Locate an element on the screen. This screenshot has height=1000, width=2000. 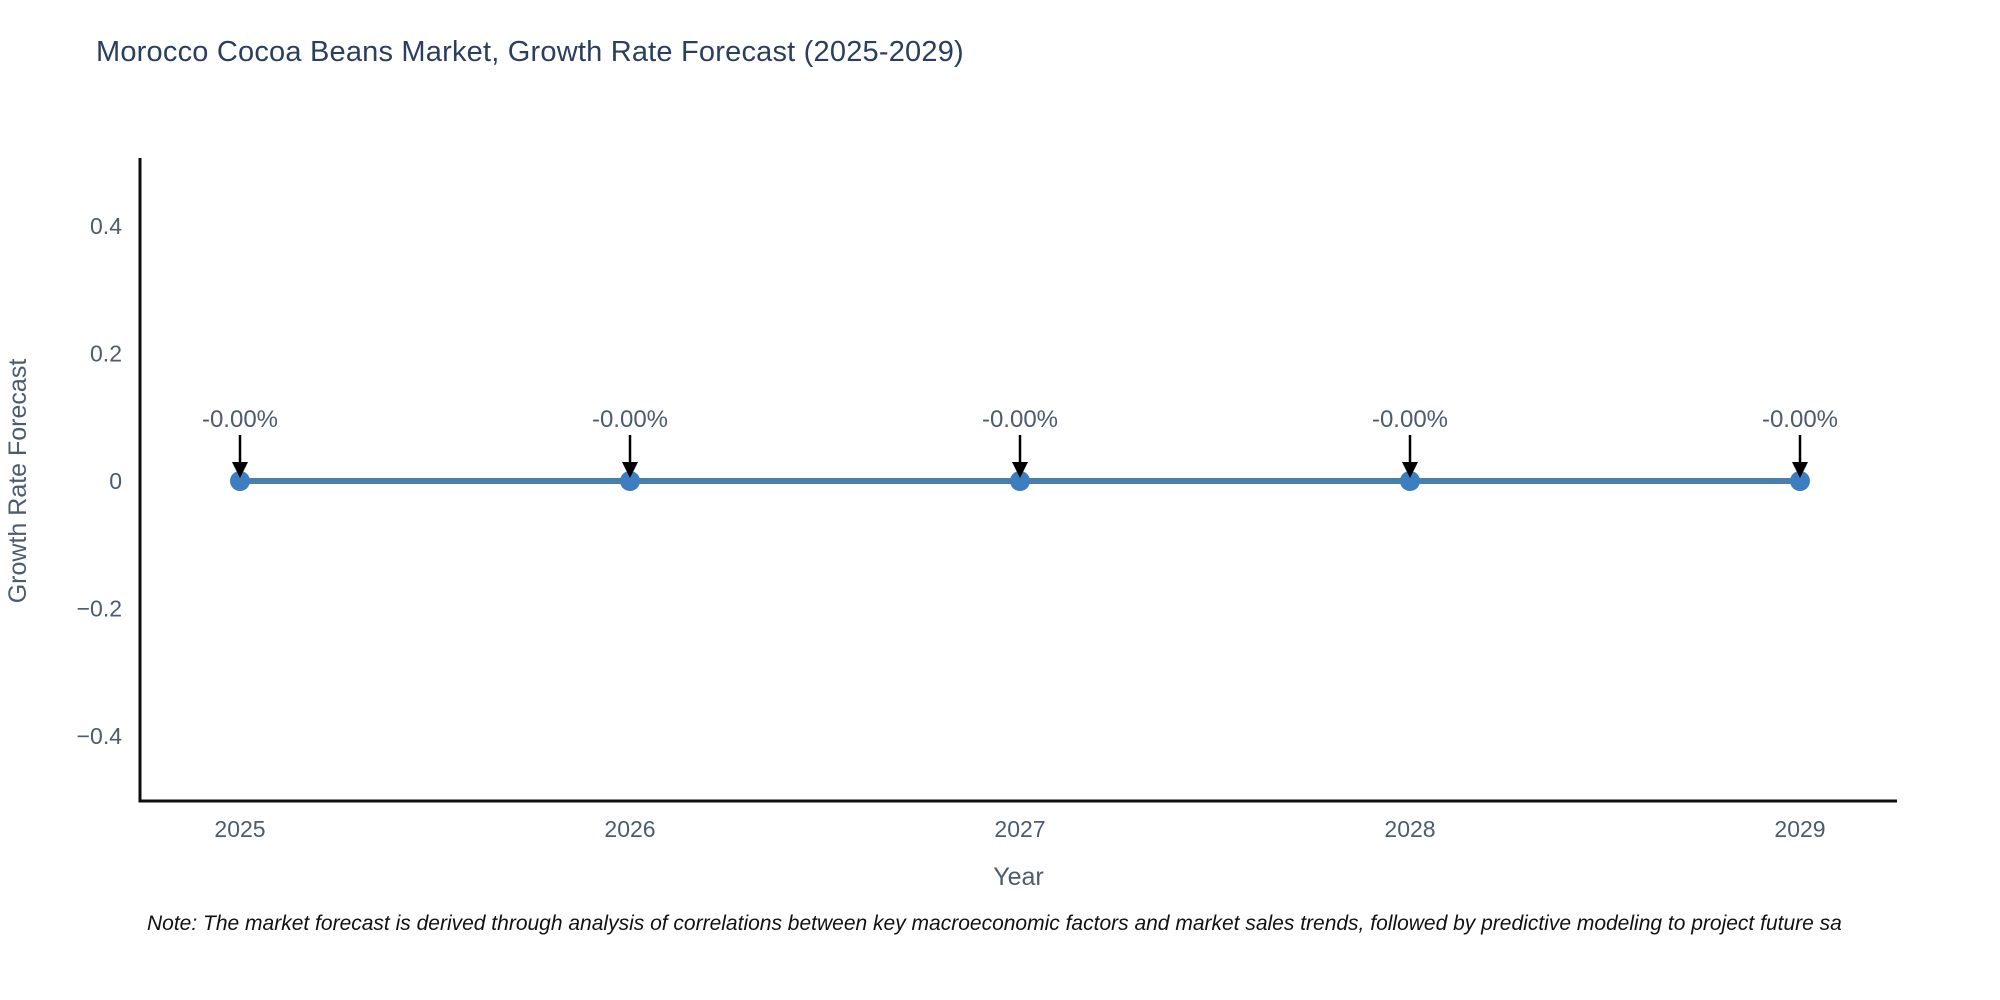
x-axis-title: Year is located at coordinates (1018, 877).